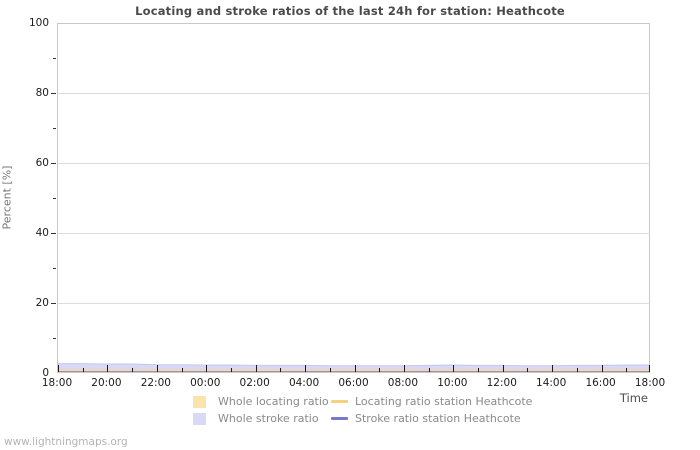 This screenshot has width=700, height=450. Describe the element at coordinates (304, 383) in the screenshot. I see `x-tick-label-10: 04:00` at that location.